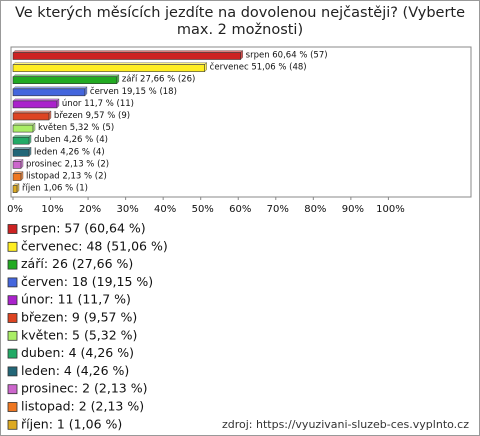 This screenshot has height=436, width=480. I want to click on x-tick-label: 0%, so click(15, 209).